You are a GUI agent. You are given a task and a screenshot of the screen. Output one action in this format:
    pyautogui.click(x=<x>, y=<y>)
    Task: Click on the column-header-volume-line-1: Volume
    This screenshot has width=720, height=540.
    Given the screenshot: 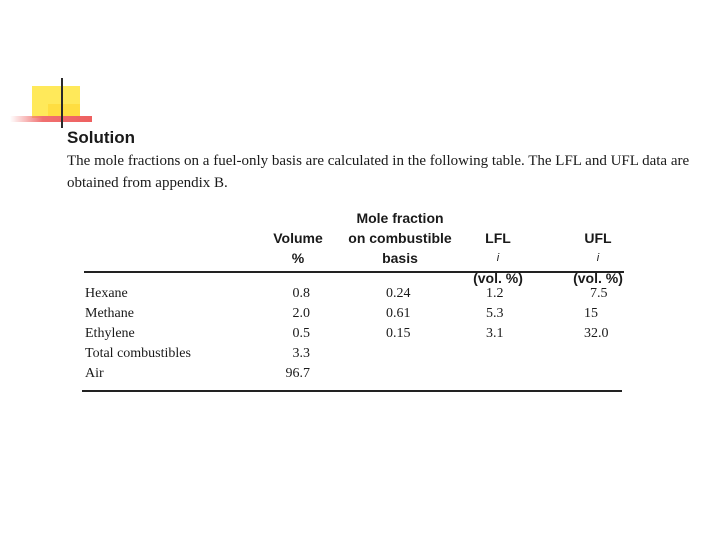 What is the action you would take?
    pyautogui.click(x=298, y=238)
    